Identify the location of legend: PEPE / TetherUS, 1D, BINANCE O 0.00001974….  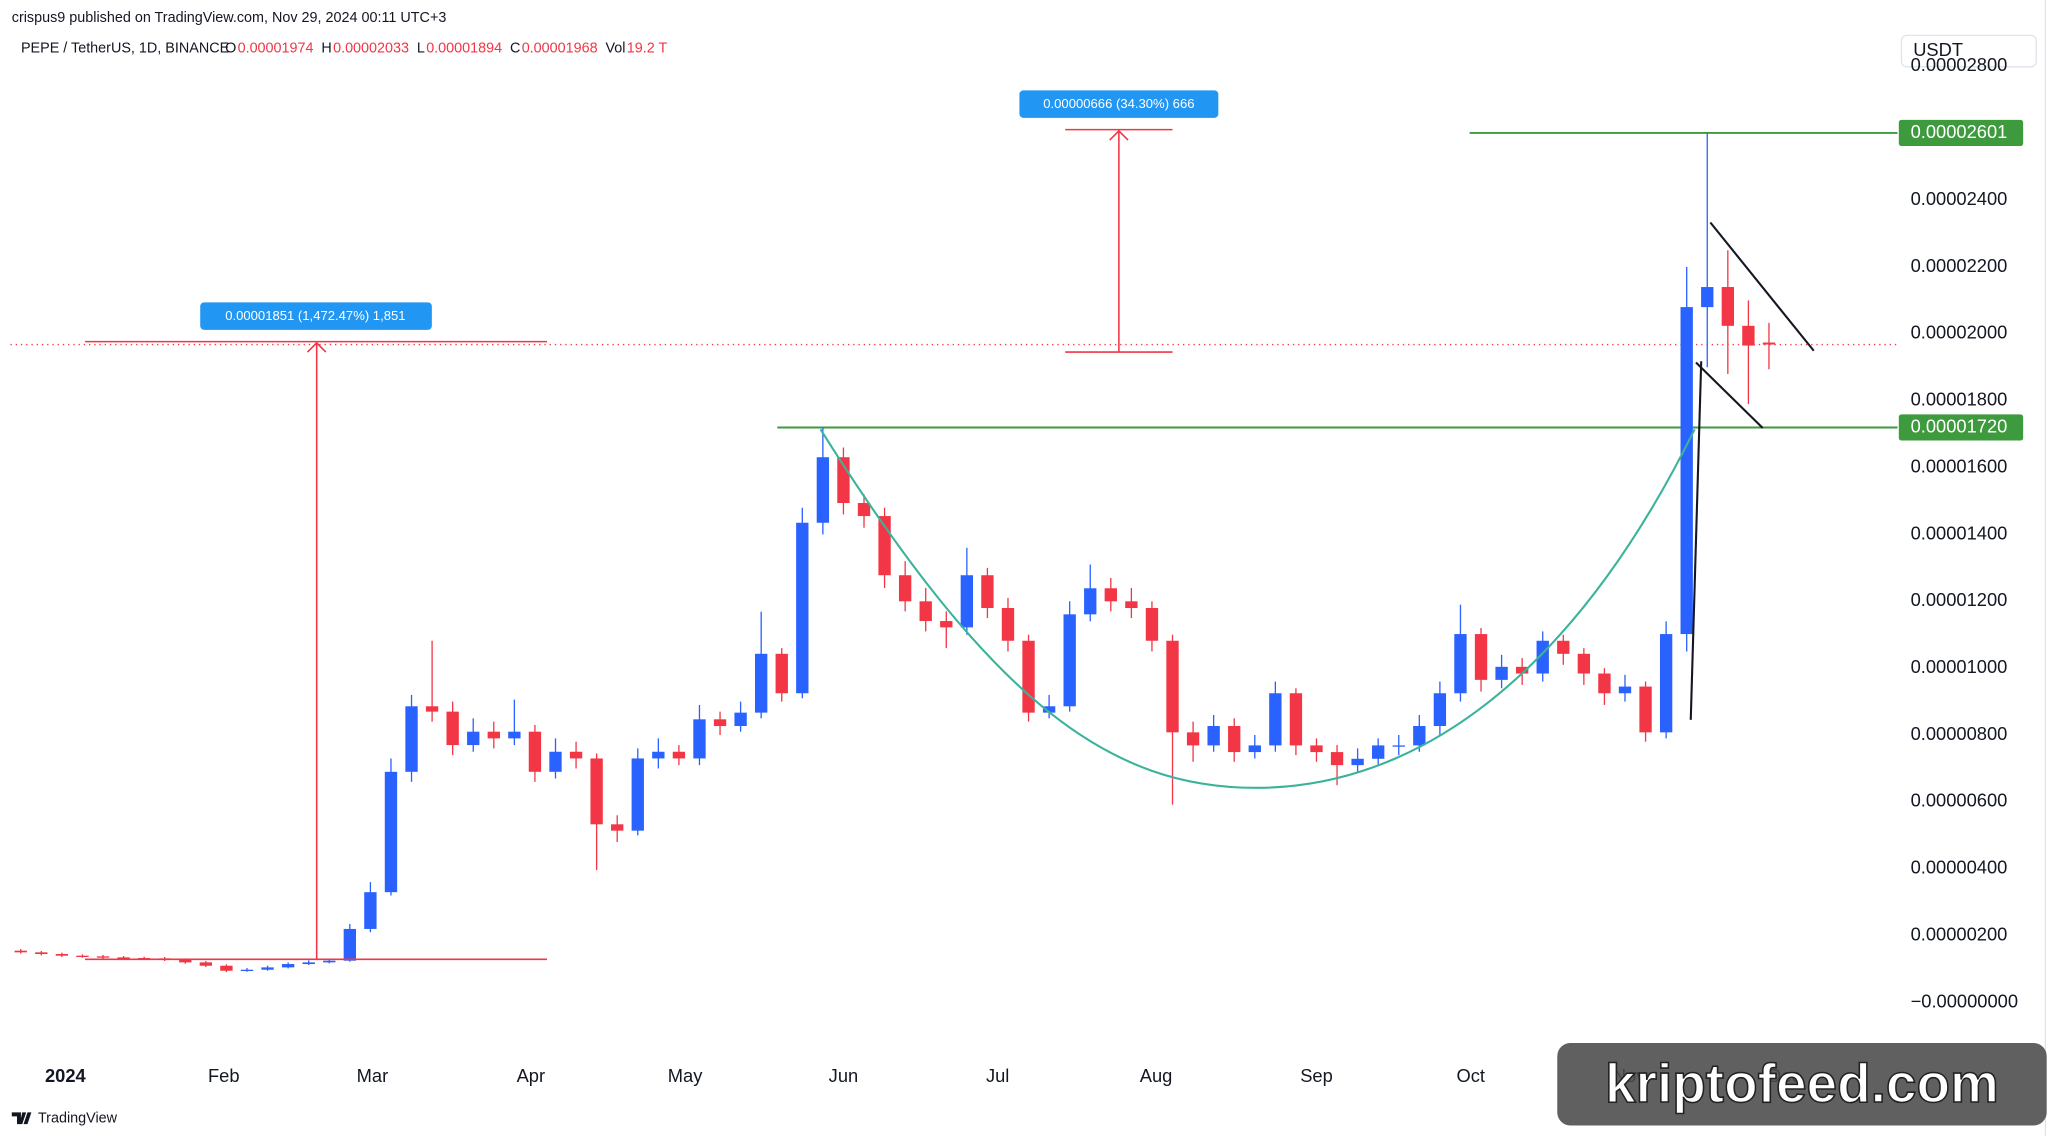
(344, 48).